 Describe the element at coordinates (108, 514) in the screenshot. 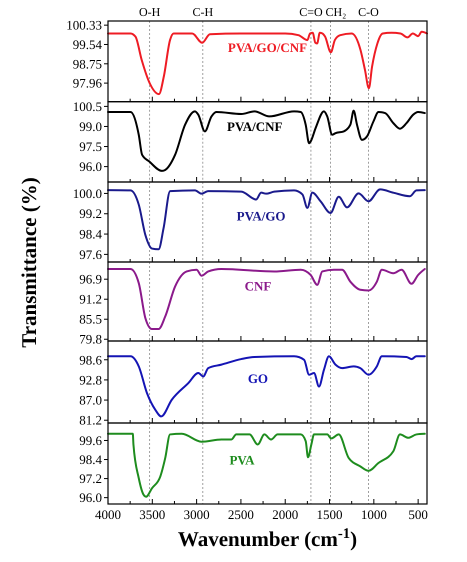

I see `x-tick-label: 4000` at that location.